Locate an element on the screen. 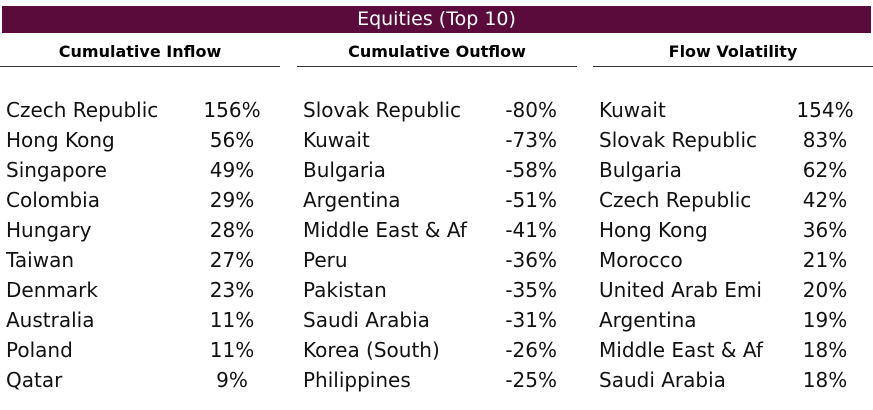  row-name: Australia is located at coordinates (50, 320).